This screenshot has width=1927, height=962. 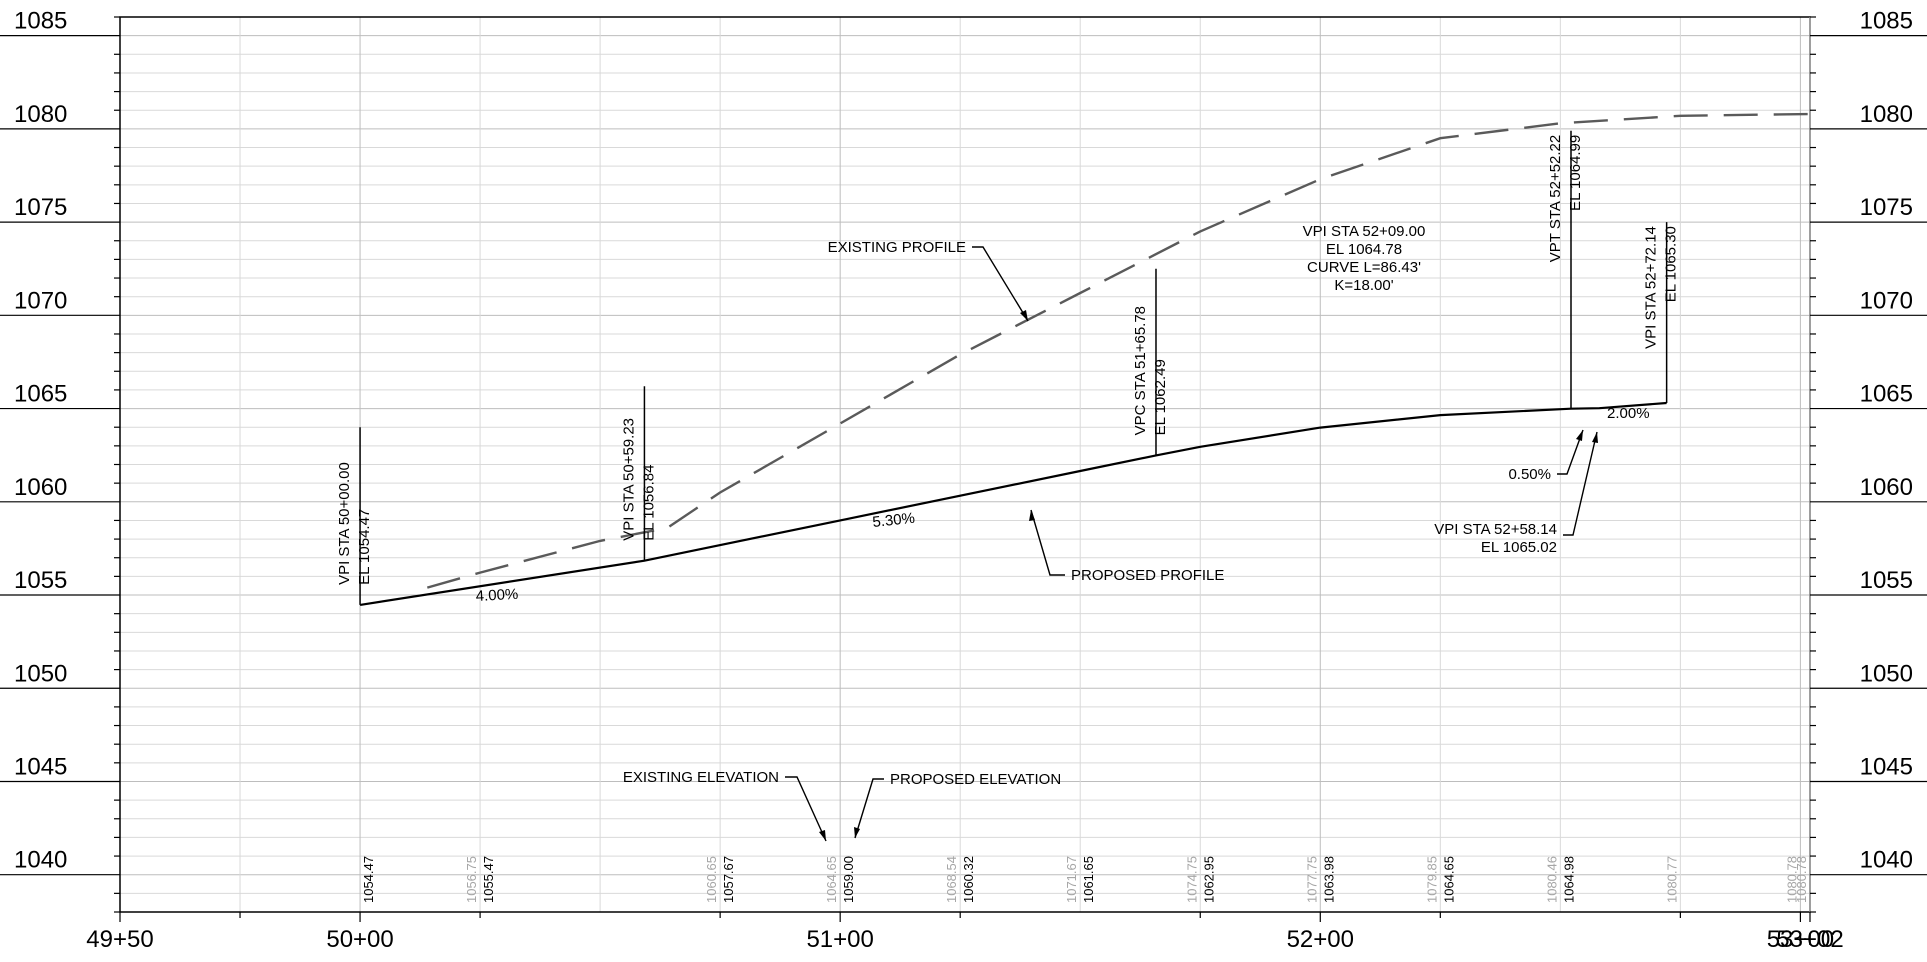 I want to click on x-tick-label: 52+00, so click(x=1320, y=939).